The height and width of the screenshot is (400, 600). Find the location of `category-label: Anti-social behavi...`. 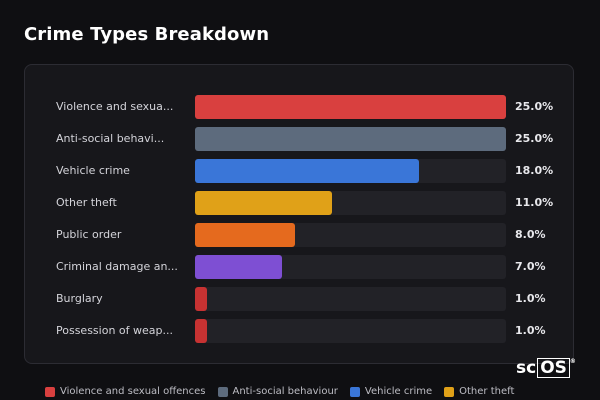

category-label: Anti-social behavi... is located at coordinates (110, 138).